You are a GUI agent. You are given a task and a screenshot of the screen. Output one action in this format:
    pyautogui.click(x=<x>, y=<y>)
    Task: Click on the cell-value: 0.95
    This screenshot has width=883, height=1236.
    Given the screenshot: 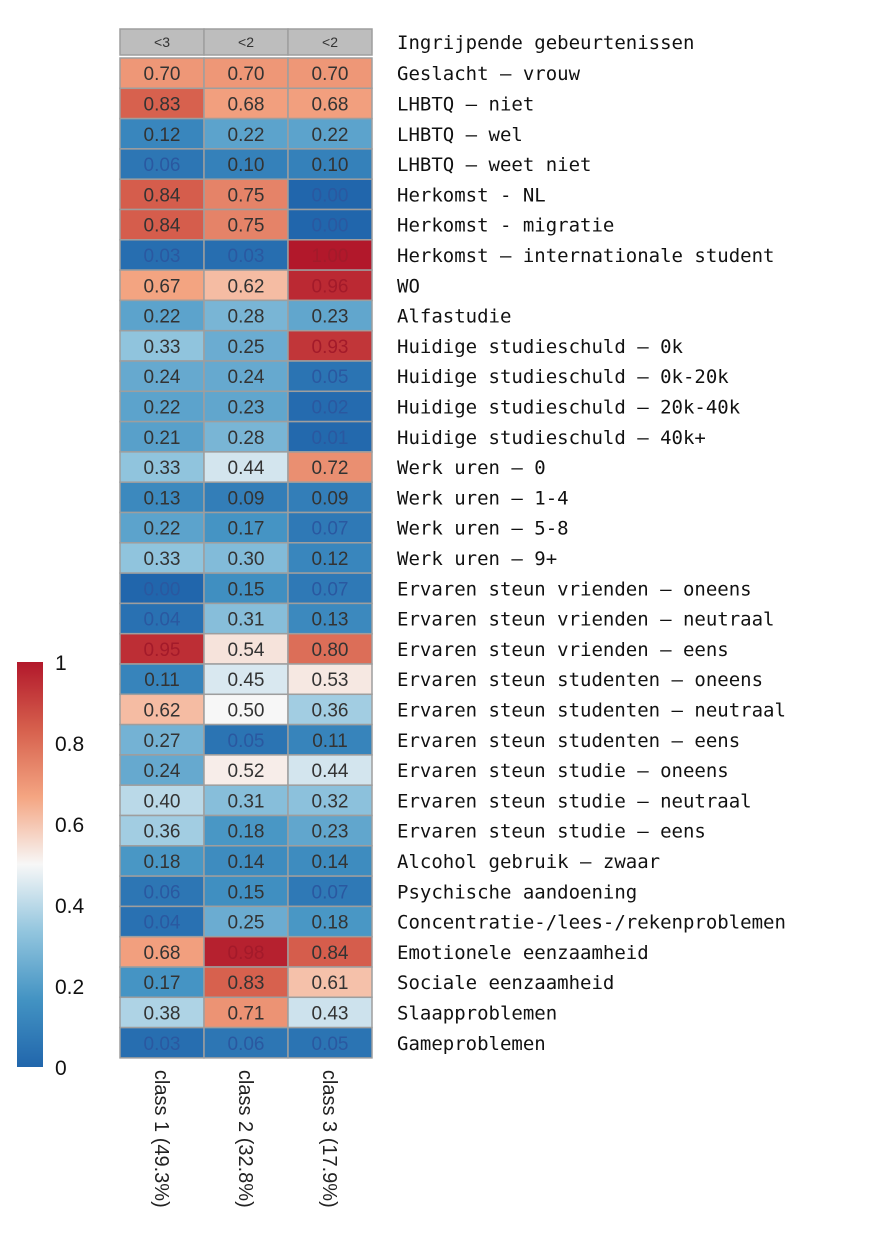 What is the action you would take?
    pyautogui.click(x=162, y=650)
    